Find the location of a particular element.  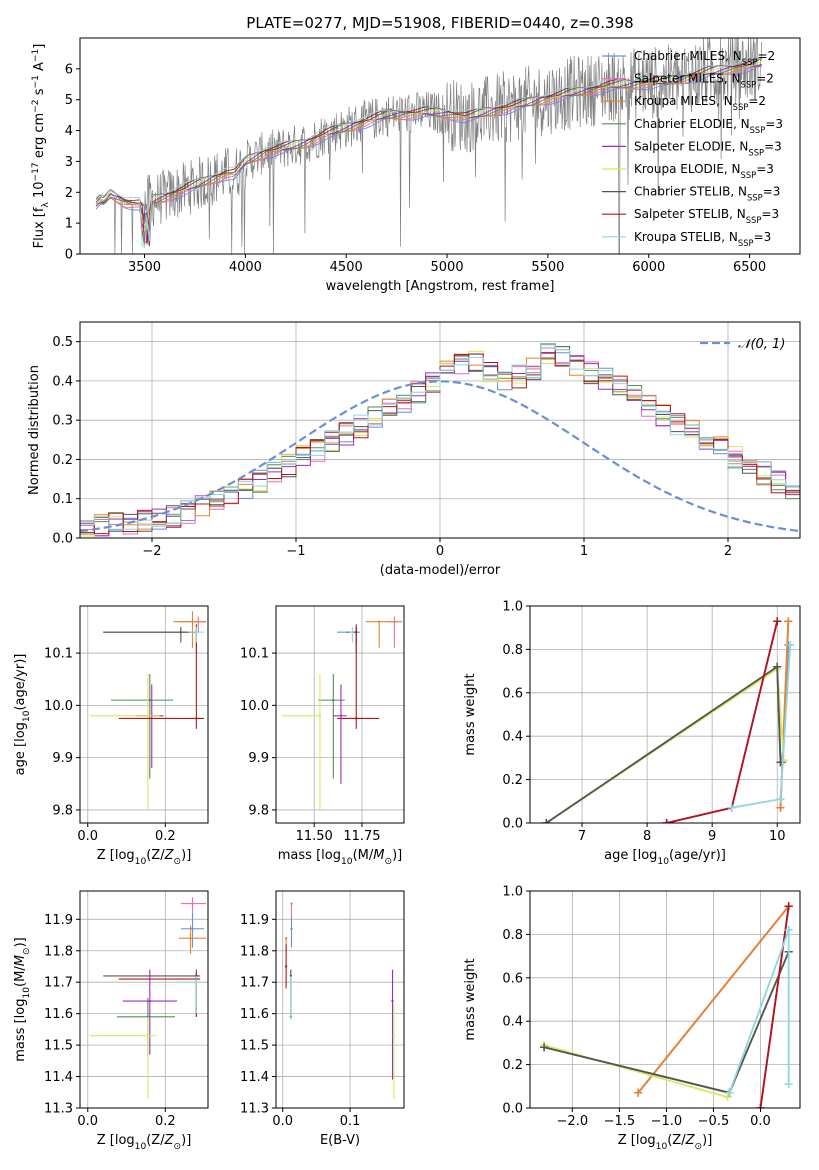

label-part: Normed distribution is located at coordinates (34, 430).